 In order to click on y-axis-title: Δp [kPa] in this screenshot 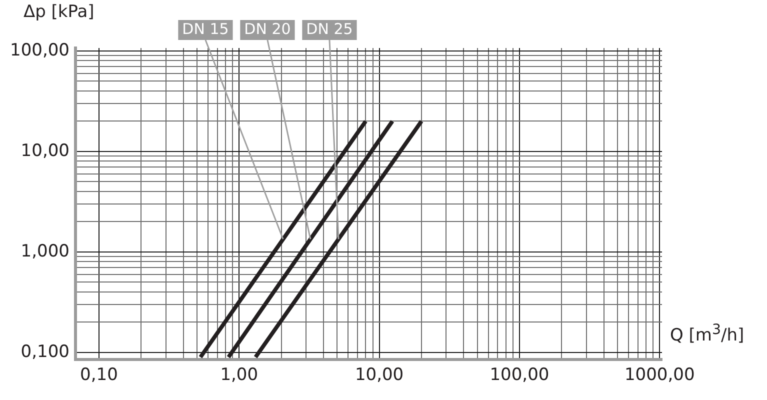, I will do `click(58, 12)`.